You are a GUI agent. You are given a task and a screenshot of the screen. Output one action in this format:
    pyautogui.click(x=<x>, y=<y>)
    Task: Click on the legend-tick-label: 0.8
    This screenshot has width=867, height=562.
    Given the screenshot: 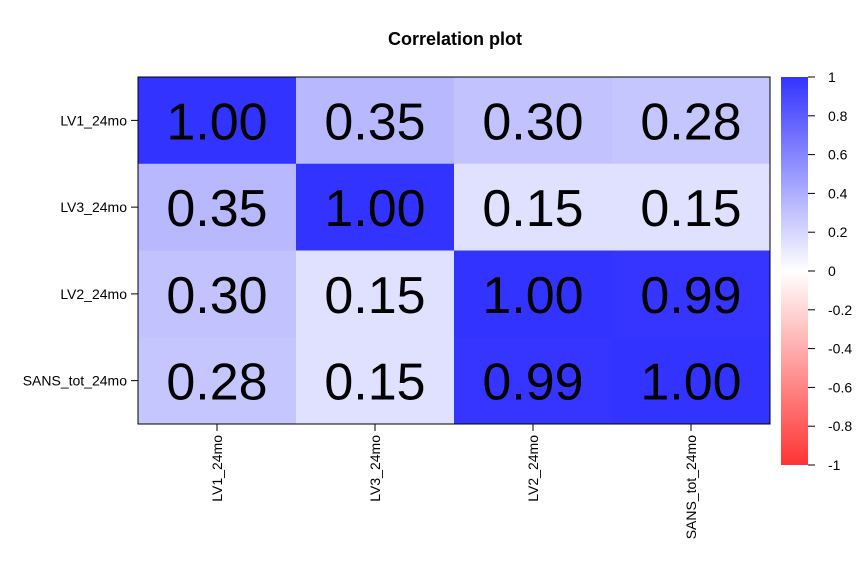 What is the action you would take?
    pyautogui.click(x=838, y=116)
    